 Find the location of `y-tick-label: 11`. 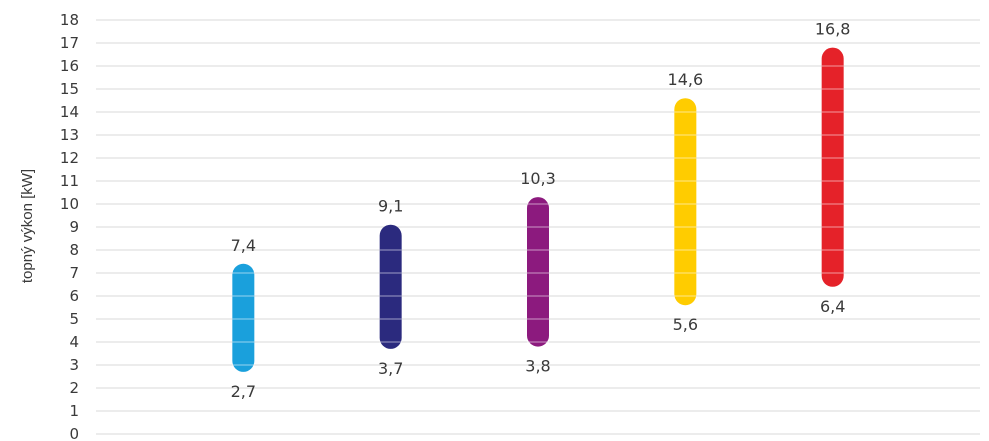

y-tick-label: 11 is located at coordinates (69, 181).